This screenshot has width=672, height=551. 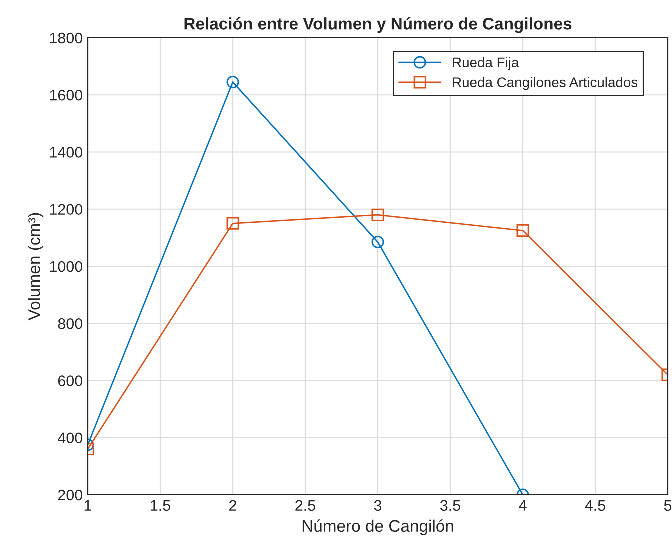 What do you see at coordinates (70, 495) in the screenshot?
I see `y-tick-label: 200` at bounding box center [70, 495].